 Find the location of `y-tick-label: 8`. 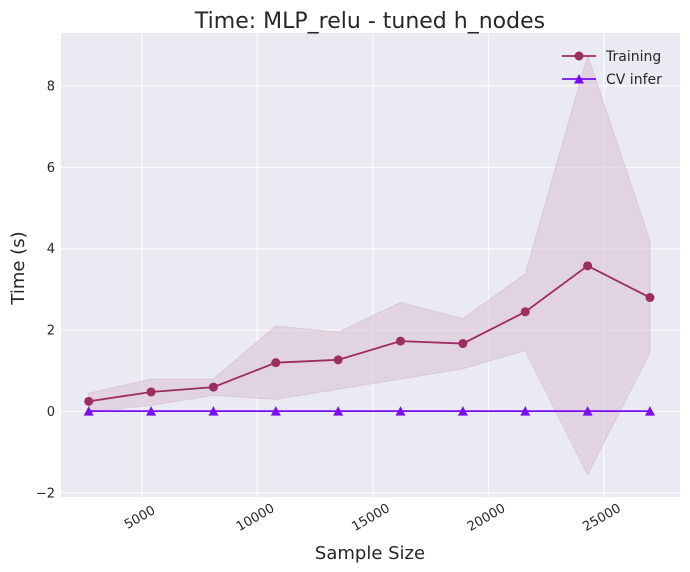

y-tick-label: 8 is located at coordinates (51, 86).